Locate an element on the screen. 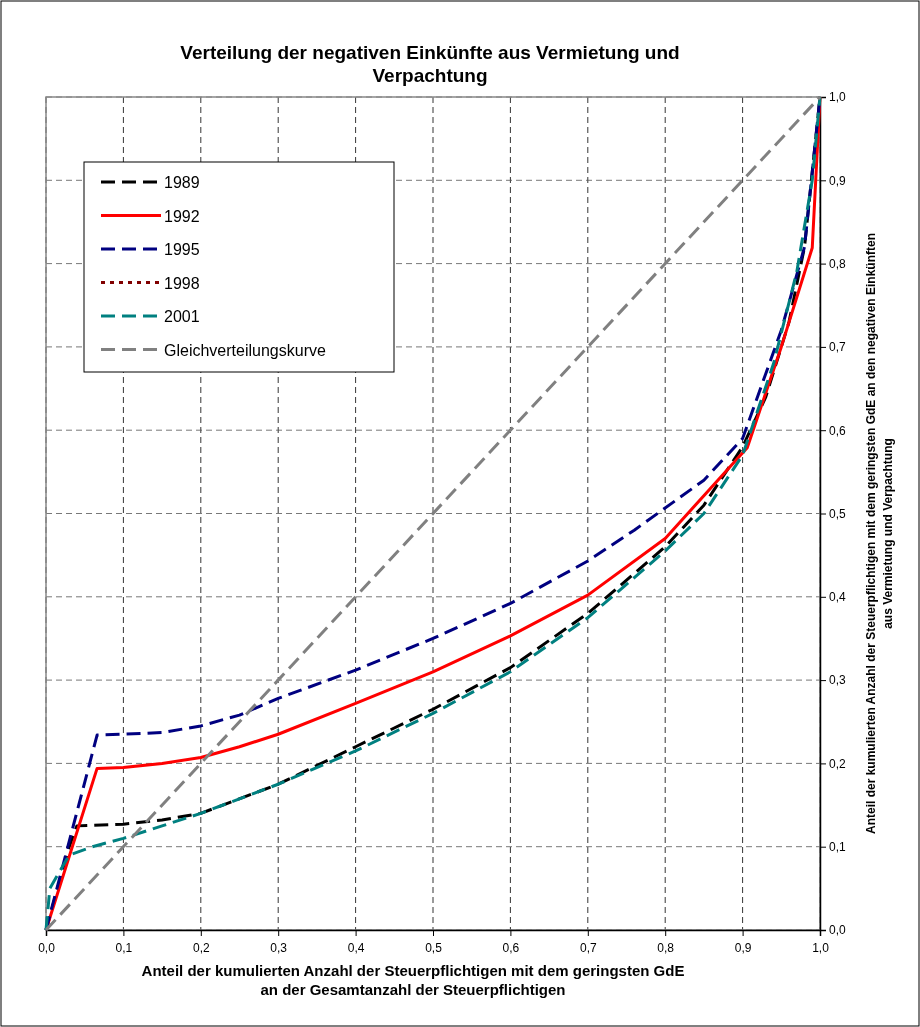  y-tick-label: 0,4 is located at coordinates (838, 597).